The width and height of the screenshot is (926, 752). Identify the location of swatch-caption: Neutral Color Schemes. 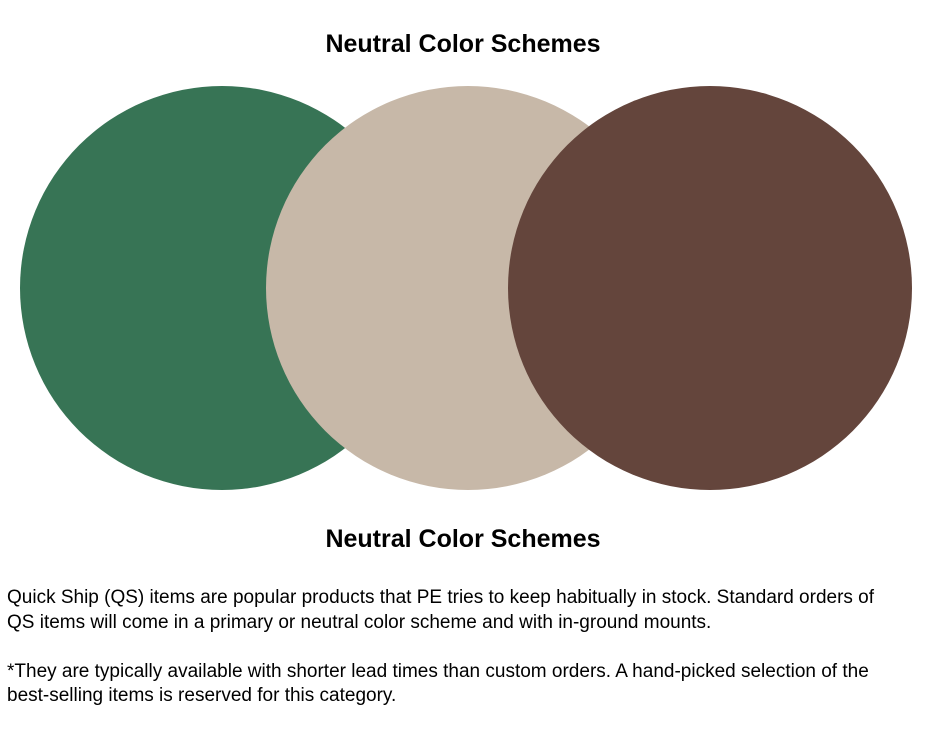
(463, 539).